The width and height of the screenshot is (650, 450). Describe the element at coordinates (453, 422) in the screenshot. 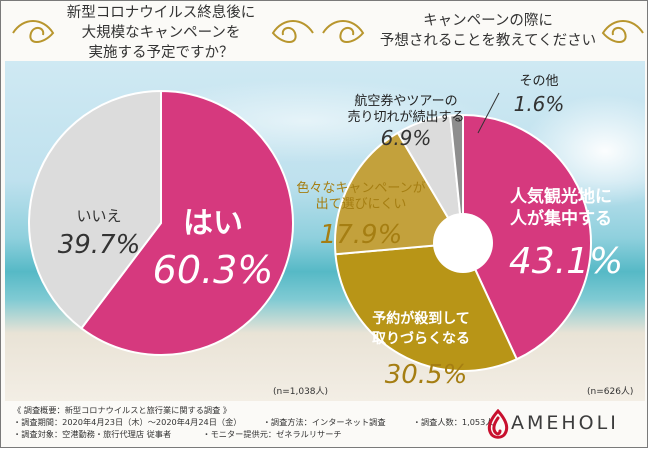

I see `survey-count: ・調査人数：1,053人` at that location.